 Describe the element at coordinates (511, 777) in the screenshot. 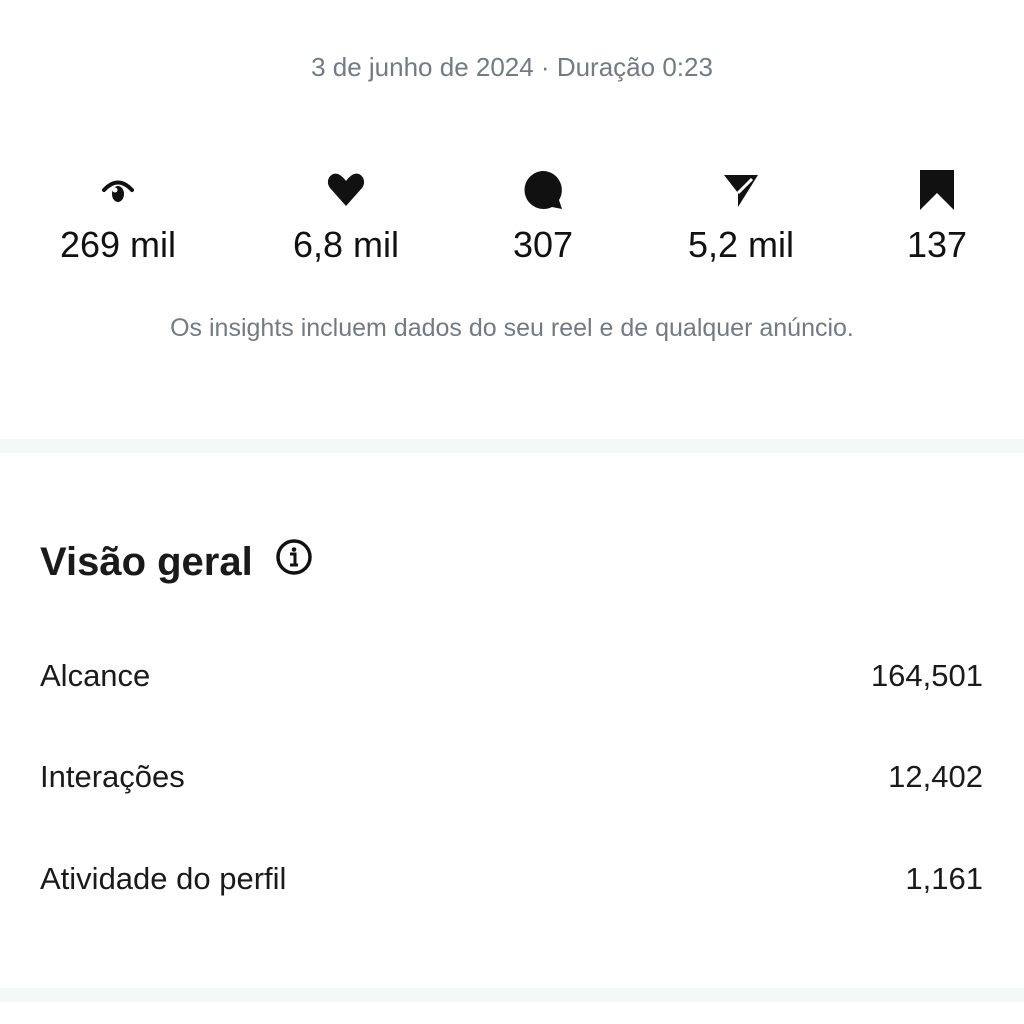

I see `overview-row-interactions: Interações 12,402` at that location.